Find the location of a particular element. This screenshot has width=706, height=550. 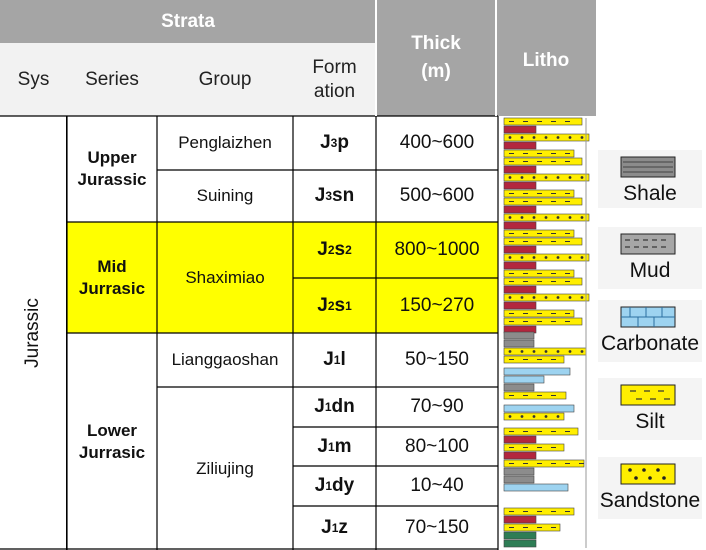

legend-item: Sandstone is located at coordinates (650, 488).